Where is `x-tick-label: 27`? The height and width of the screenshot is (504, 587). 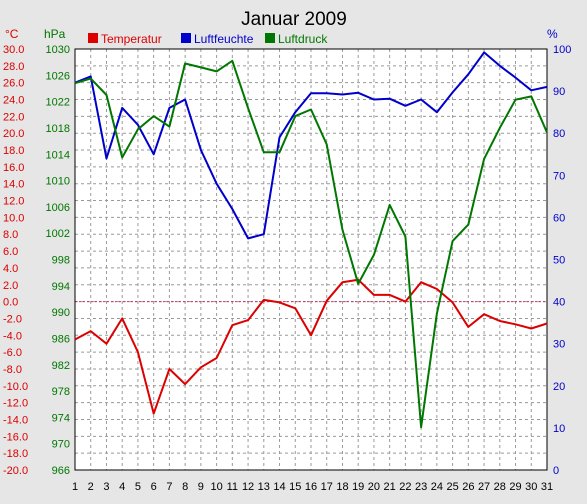
x-tick-label: 27 is located at coordinates (484, 487).